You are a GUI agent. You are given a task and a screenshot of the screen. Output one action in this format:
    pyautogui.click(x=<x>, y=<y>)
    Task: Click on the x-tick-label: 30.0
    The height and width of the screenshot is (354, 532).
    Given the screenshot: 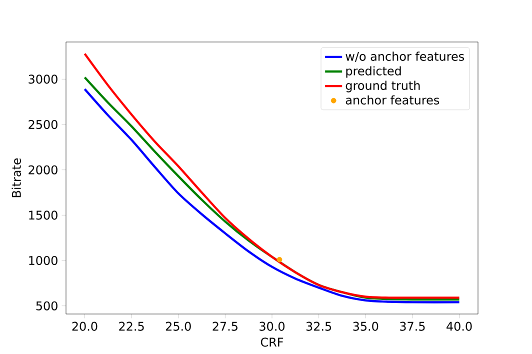 What is the action you would take?
    pyautogui.click(x=272, y=326)
    